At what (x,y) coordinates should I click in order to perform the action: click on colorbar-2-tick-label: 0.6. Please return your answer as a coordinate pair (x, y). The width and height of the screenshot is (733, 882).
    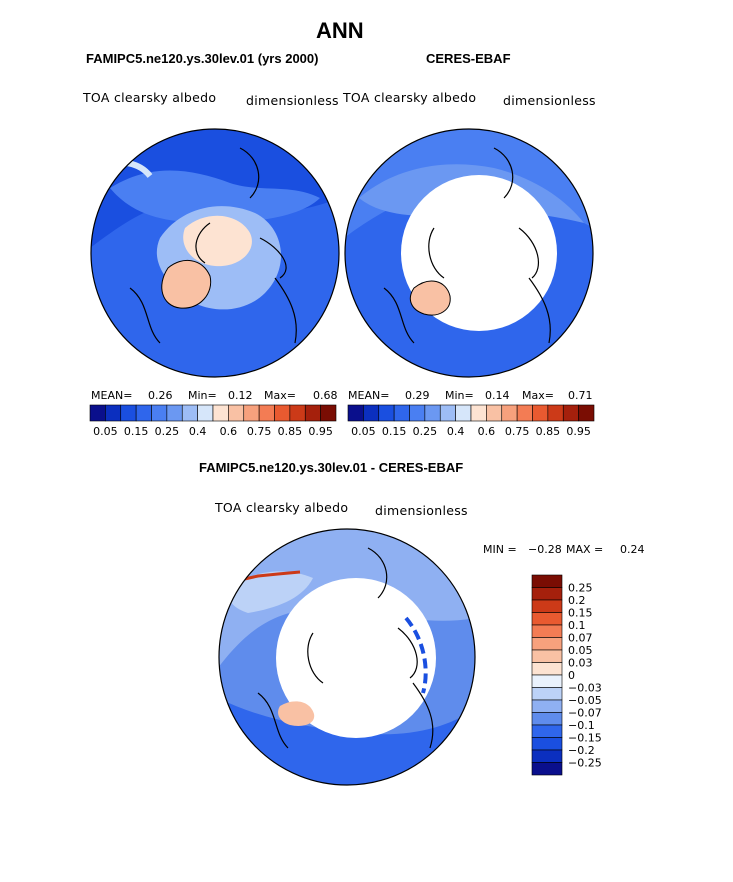
    Looking at the image, I should click on (487, 431).